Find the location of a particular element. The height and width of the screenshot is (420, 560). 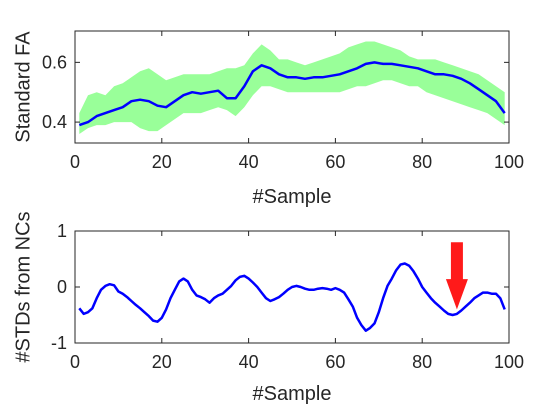

top-y-axis-label: Standard FA is located at coordinates (23, 87).